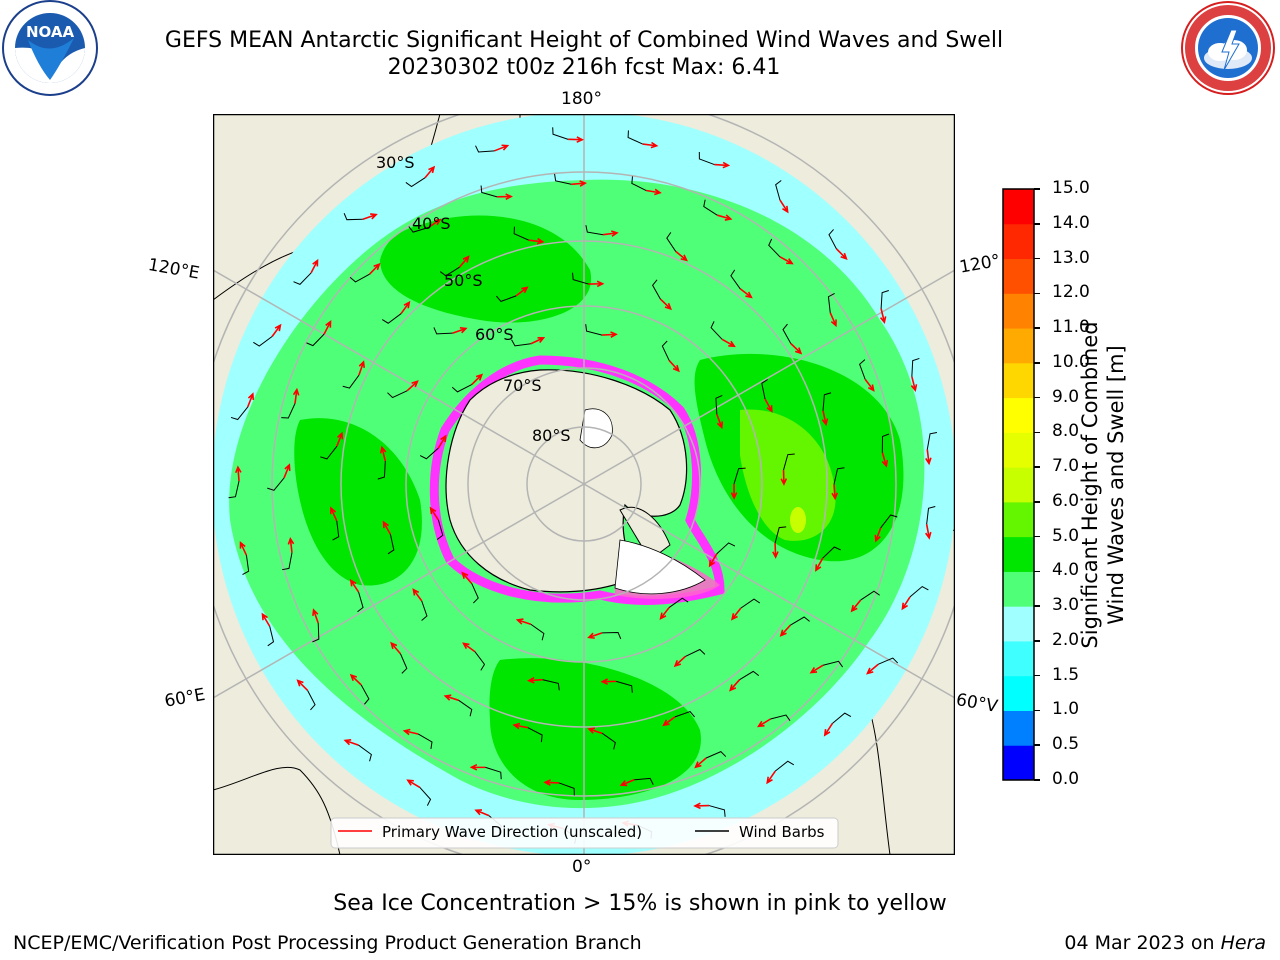  Describe the element at coordinates (512, 832) in the screenshot. I see `legend-primary-wave: Primary Wave Direction (unscaled)` at that location.